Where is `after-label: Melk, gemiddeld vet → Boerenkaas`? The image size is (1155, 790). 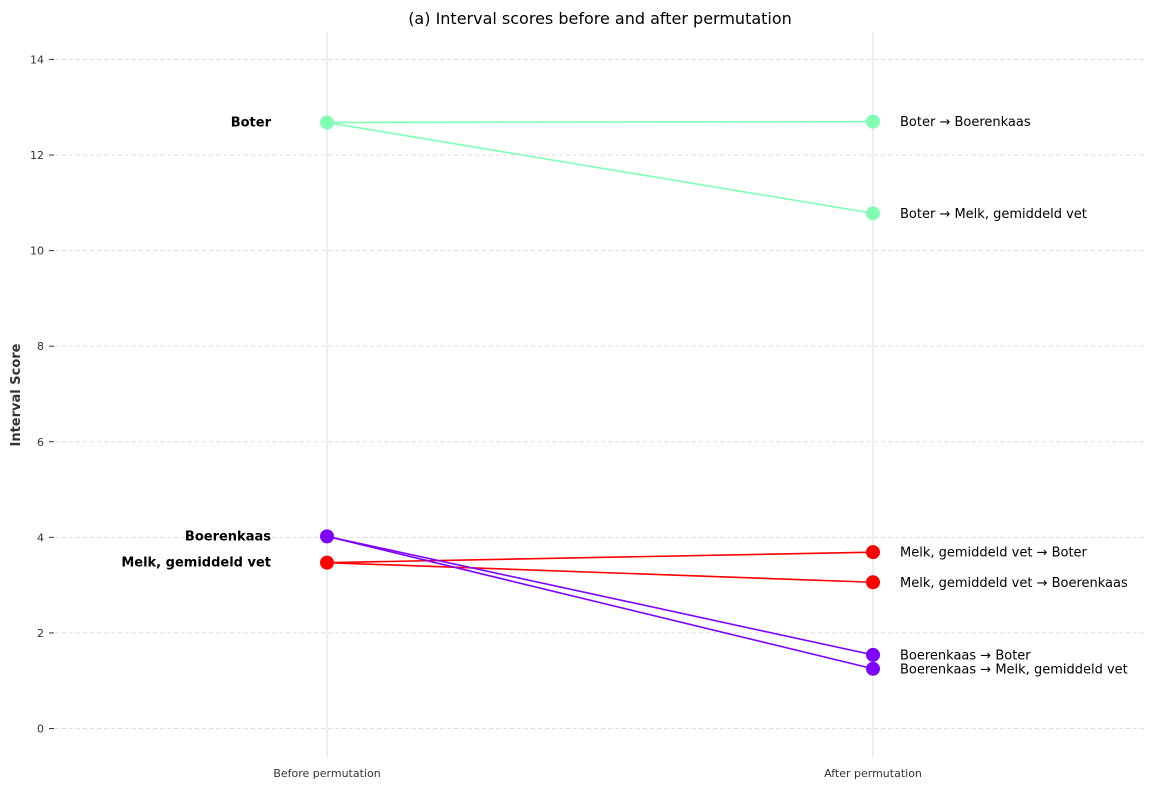 after-label: Melk, gemiddeld vet → Boerenkaas is located at coordinates (1014, 583).